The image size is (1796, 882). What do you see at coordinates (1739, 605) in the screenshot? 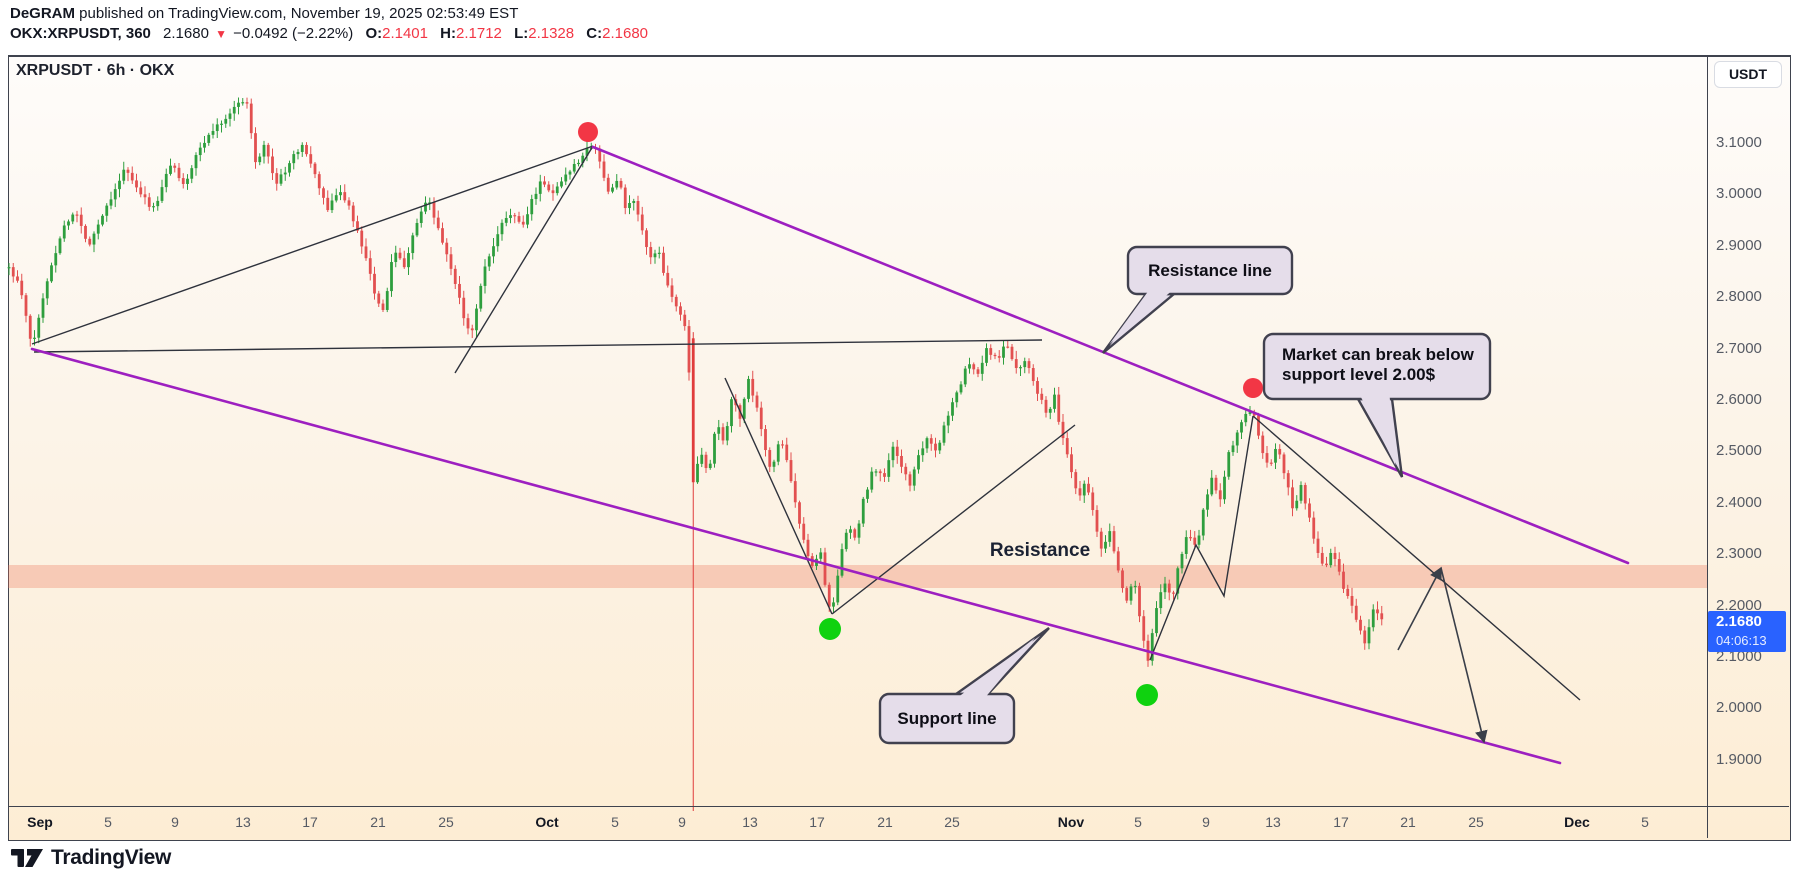
I see `price-tick: 2.2000` at bounding box center [1739, 605].